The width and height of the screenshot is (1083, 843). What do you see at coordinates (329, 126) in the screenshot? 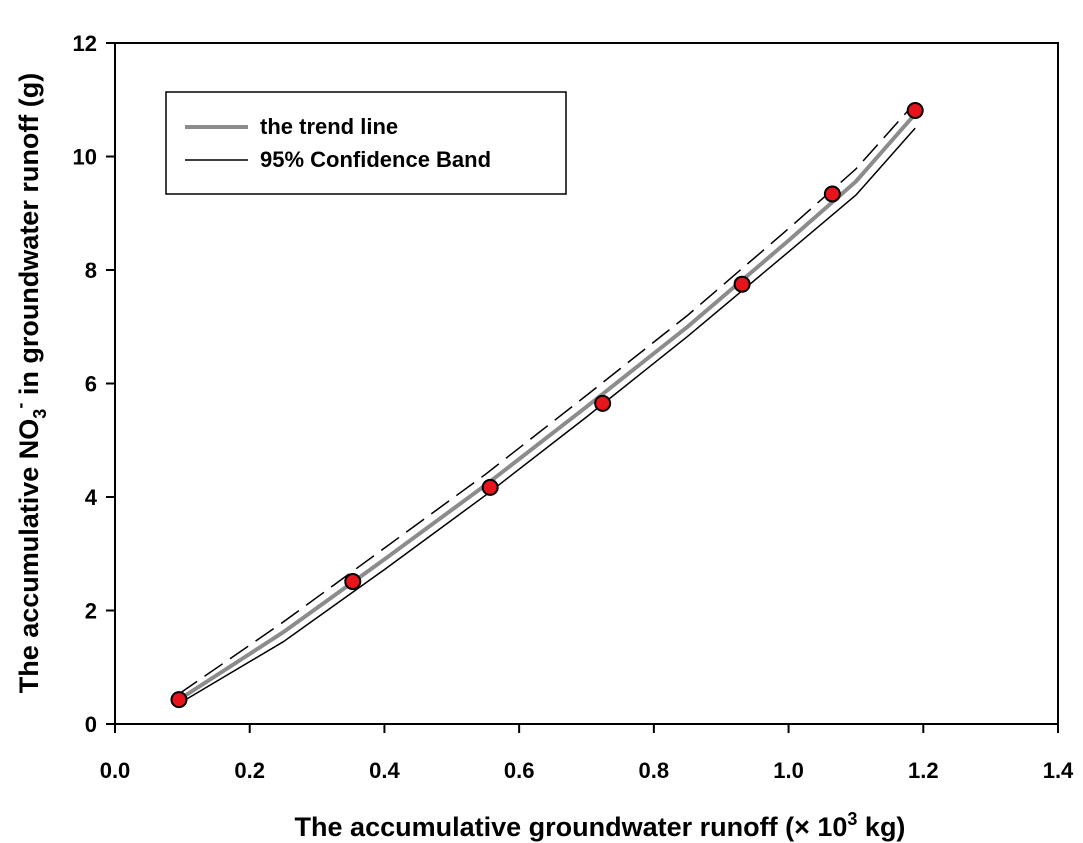
I see `legend-label-trend: the trend line` at bounding box center [329, 126].